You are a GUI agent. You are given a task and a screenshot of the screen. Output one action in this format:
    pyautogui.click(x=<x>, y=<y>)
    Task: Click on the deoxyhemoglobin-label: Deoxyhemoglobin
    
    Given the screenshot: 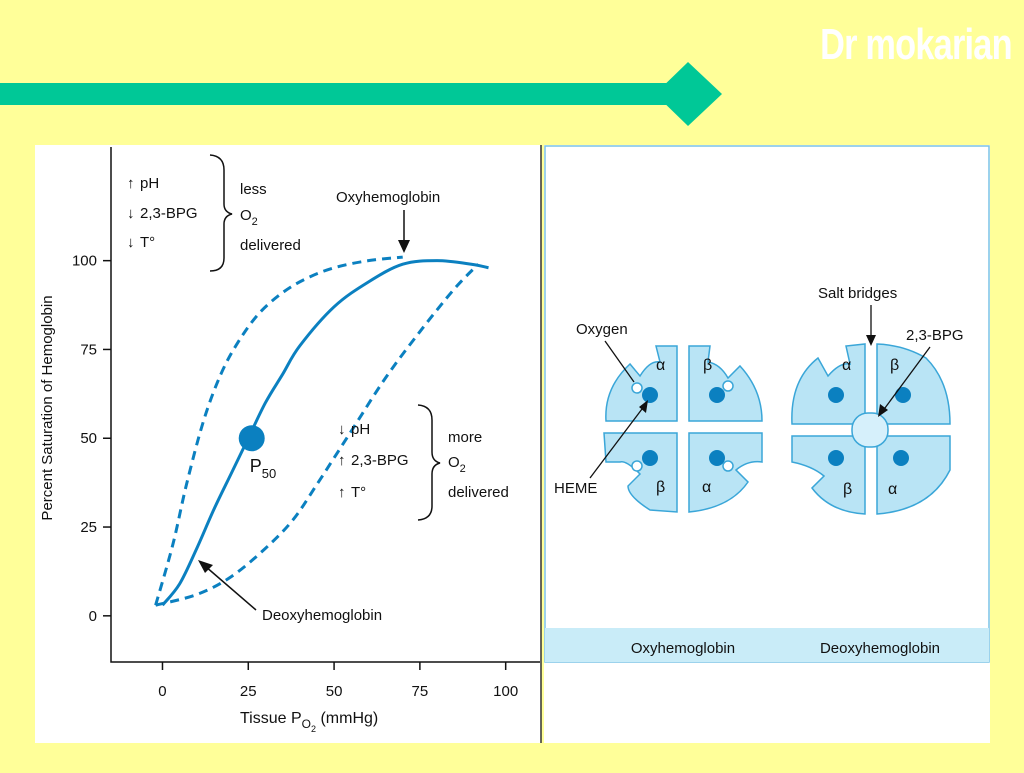 What is the action you would take?
    pyautogui.click(x=322, y=615)
    